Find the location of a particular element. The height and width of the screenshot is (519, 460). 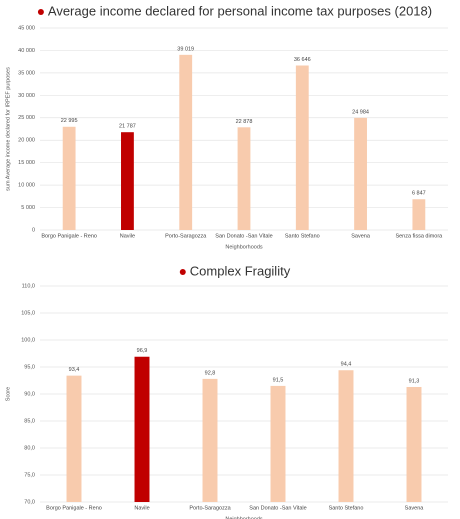

value-label: 6 847 is located at coordinates (419, 194).